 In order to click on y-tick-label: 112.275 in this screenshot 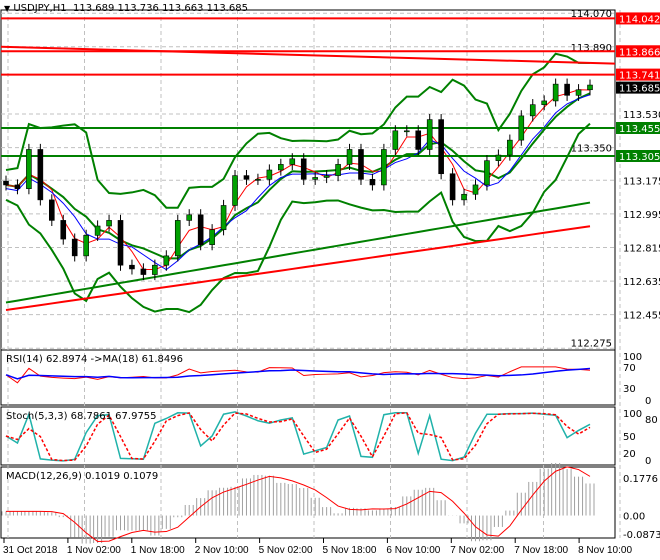, I will do `click(591, 343)`.